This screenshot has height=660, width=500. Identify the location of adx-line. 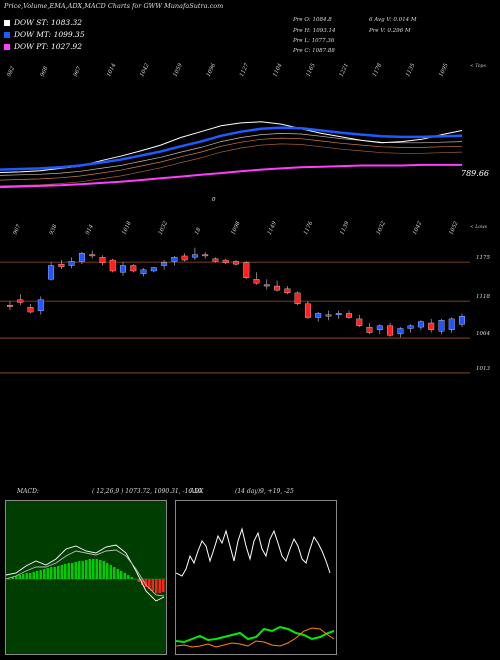
(253, 552).